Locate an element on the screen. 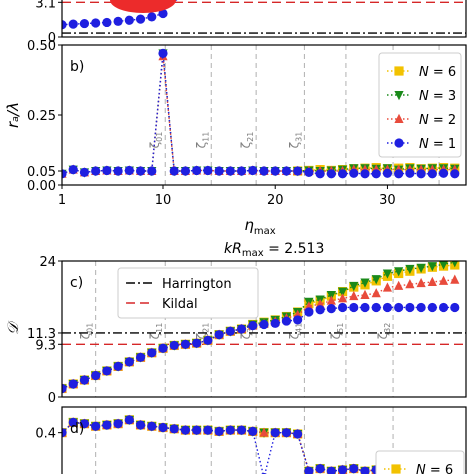 The width and height of the screenshot is (474, 474). y-tick-label: 0 is located at coordinates (52, 38).